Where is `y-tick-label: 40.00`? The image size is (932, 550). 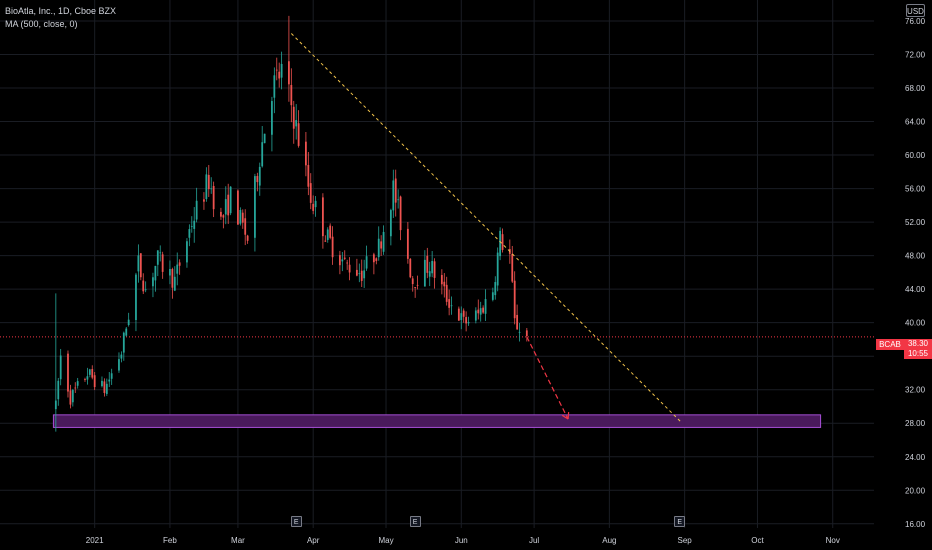 y-tick-label: 40.00 is located at coordinates (915, 323).